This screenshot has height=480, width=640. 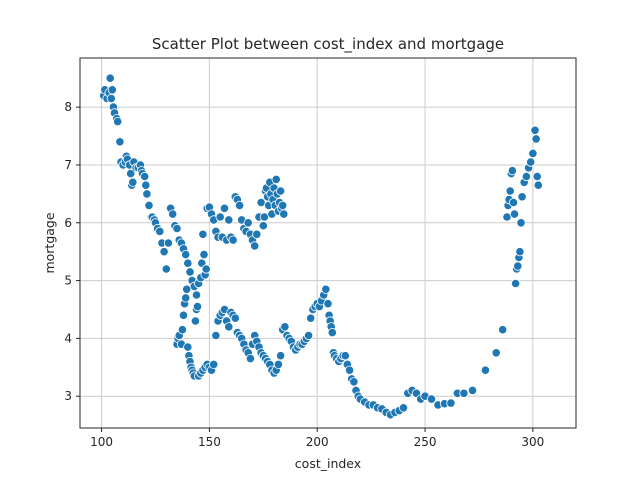 I want to click on x-tick-label: 250, so click(x=425, y=442).